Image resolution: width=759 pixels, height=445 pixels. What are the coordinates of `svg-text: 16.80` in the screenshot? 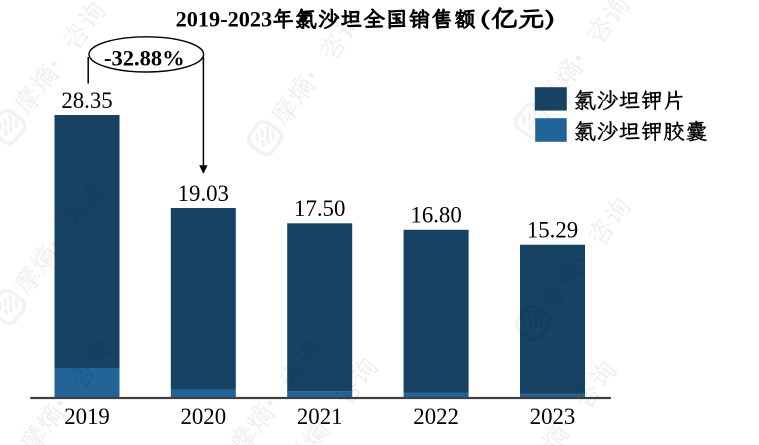 It's located at (435, 215).